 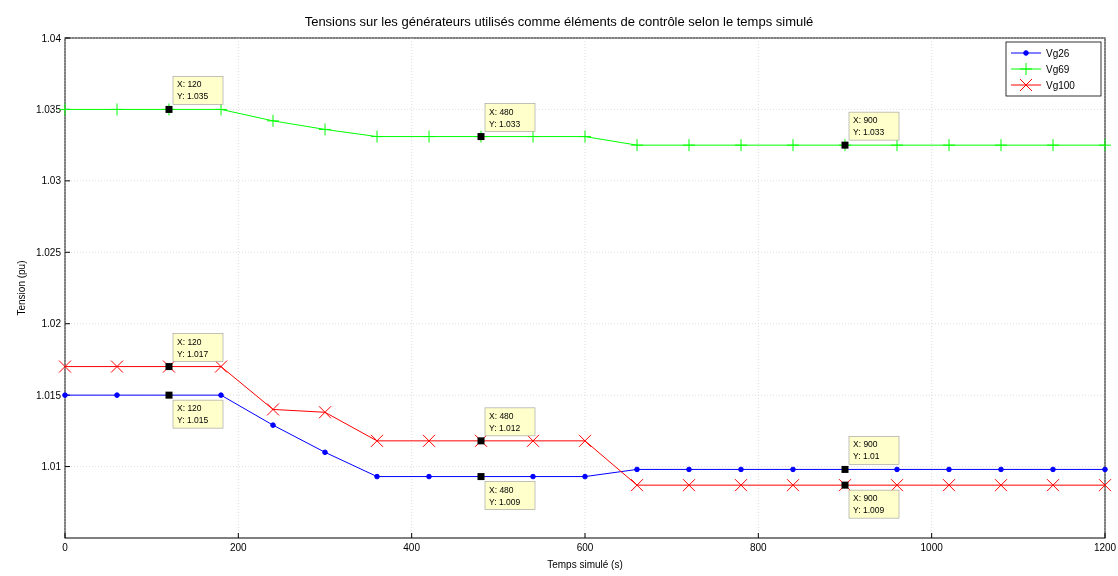 What do you see at coordinates (1105, 547) in the screenshot?
I see `x-tick-label: 1200` at bounding box center [1105, 547].